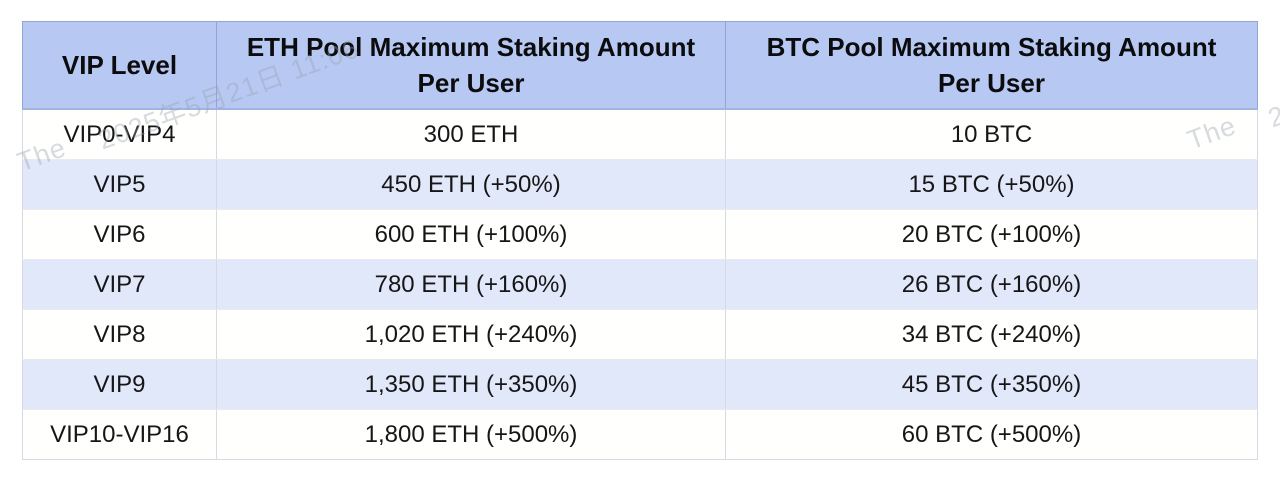 Image resolution: width=1280 pixels, height=484 pixels. Describe the element at coordinates (991, 384) in the screenshot. I see `cell-btc-limit: 45 BTC (+350%)` at that location.